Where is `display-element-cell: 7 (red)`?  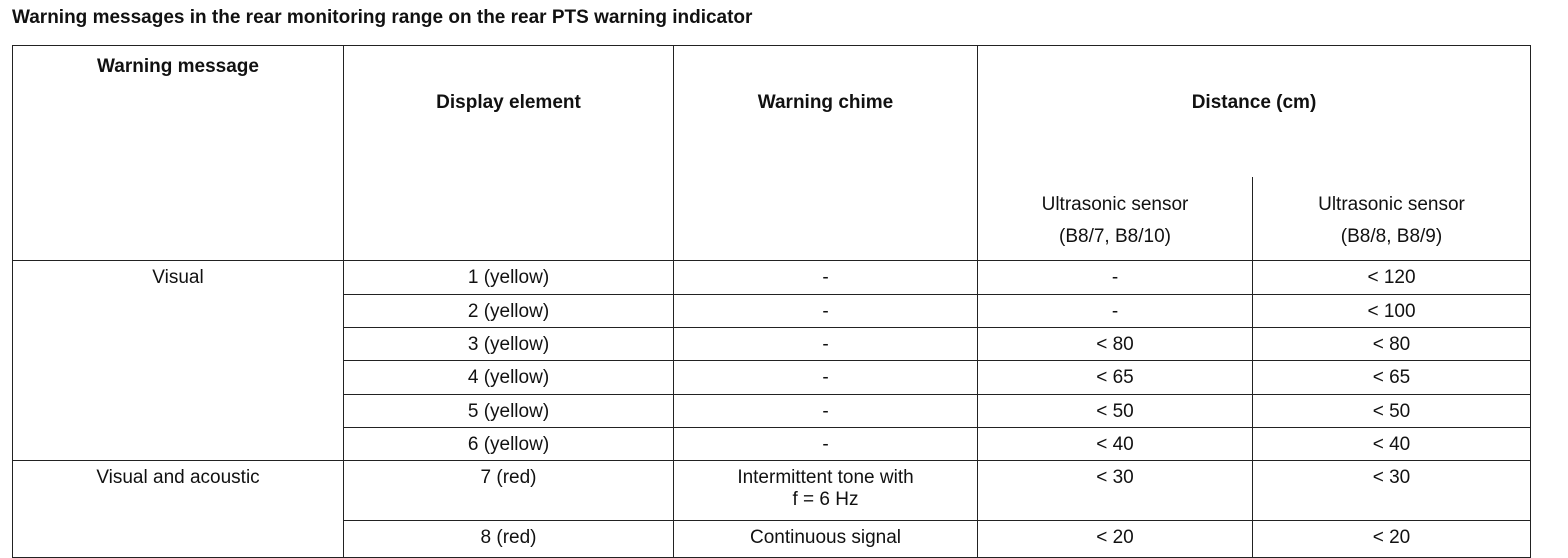 display-element-cell: 7 (red) is located at coordinates (508, 490).